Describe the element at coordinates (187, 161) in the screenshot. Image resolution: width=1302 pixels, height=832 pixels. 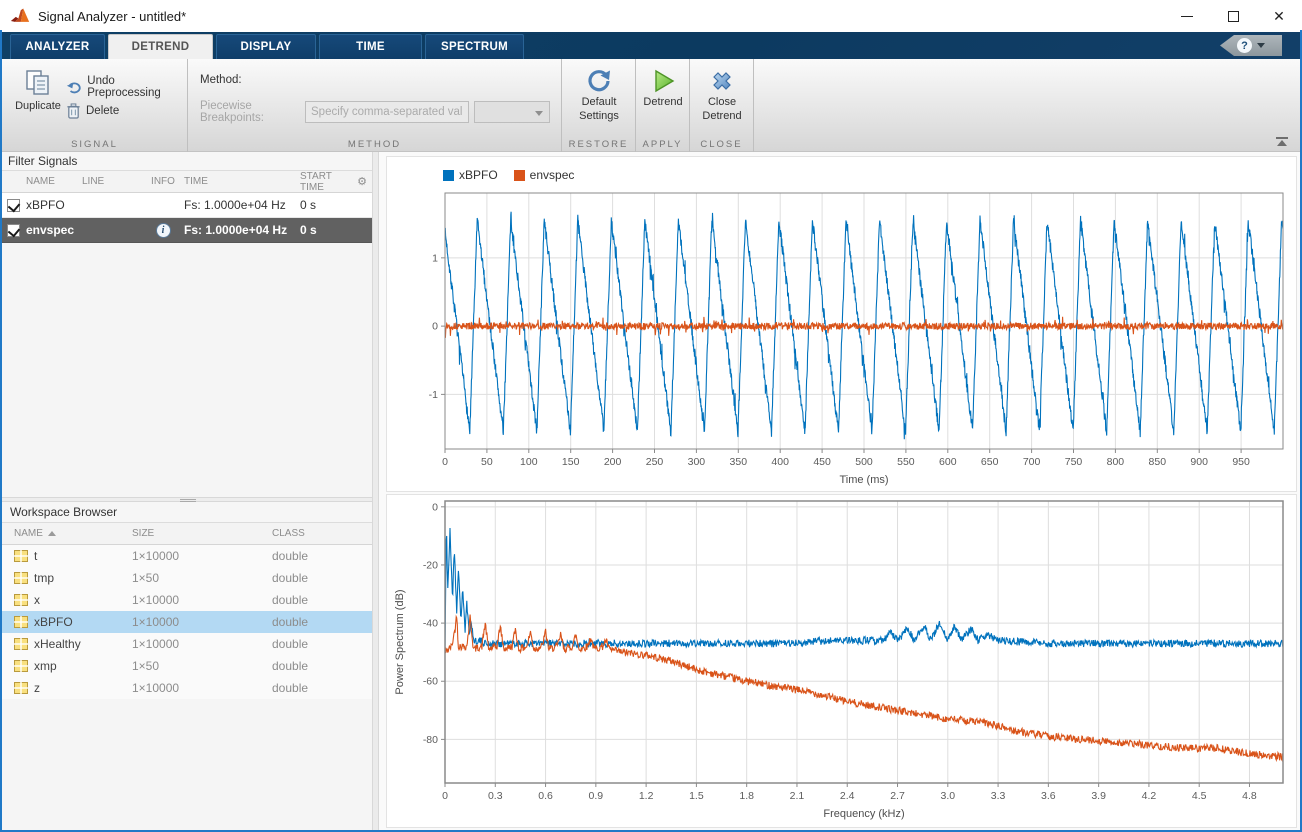
I see `filter-signals-title: Filter Signals` at that location.